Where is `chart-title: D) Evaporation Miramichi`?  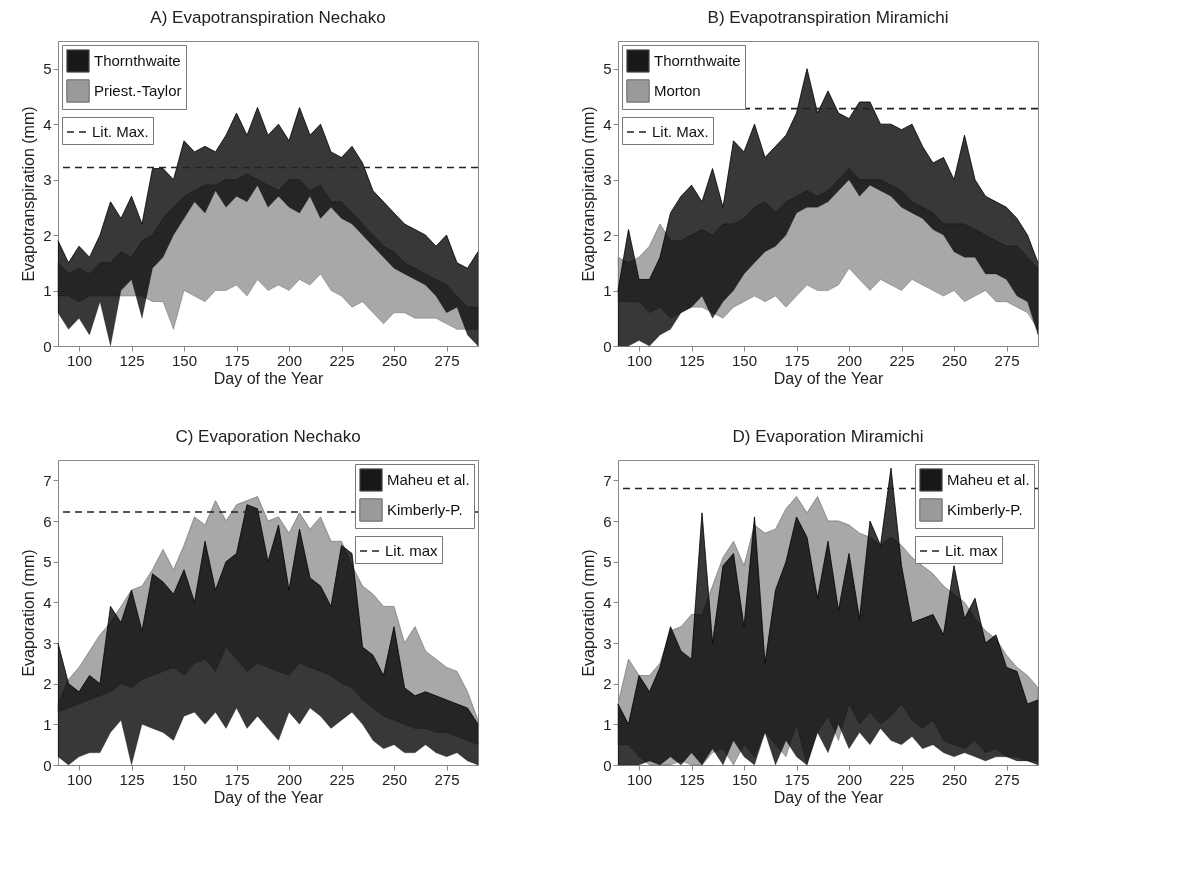
chart-title: D) Evaporation Miramichi is located at coordinates (828, 436).